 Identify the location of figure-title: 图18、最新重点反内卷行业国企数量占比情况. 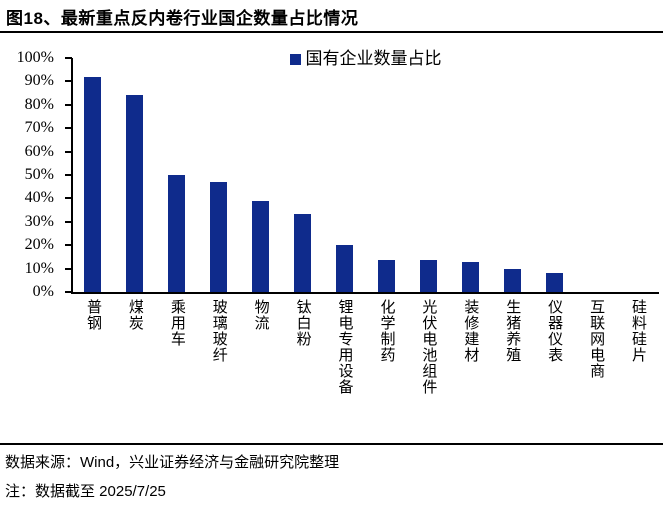
(182, 18).